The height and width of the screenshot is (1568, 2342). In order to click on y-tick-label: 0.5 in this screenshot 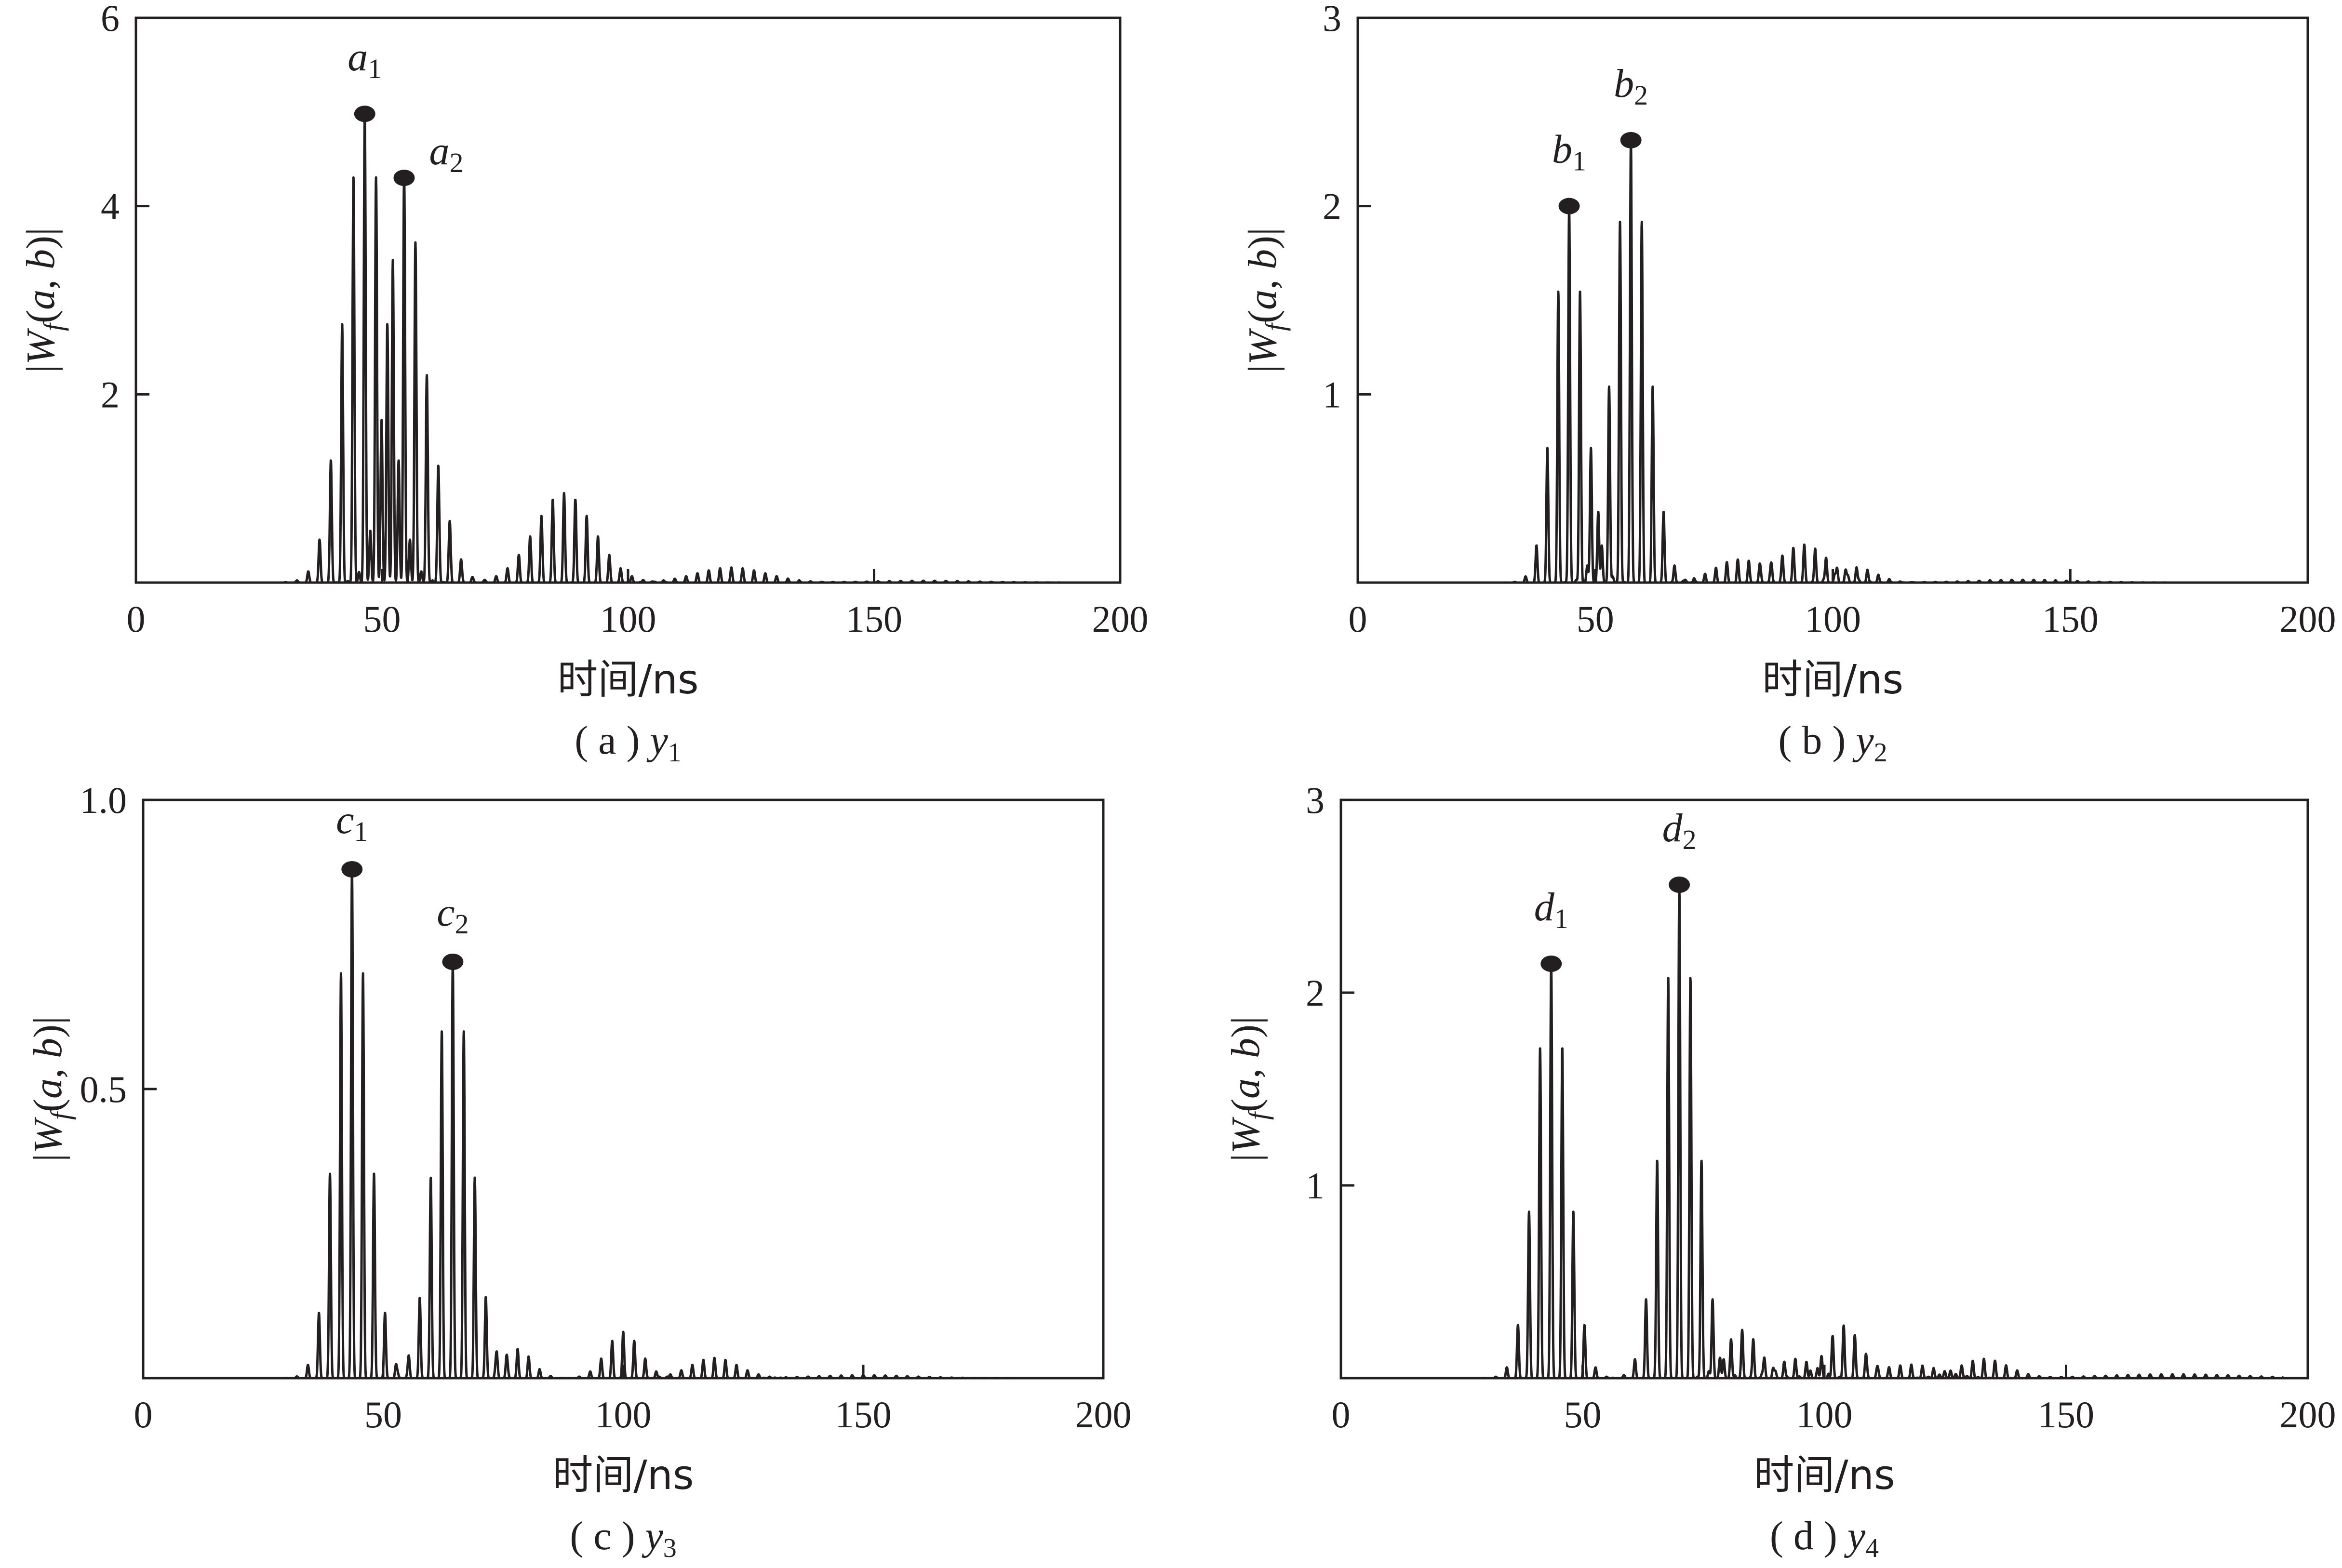, I will do `click(104, 1089)`.